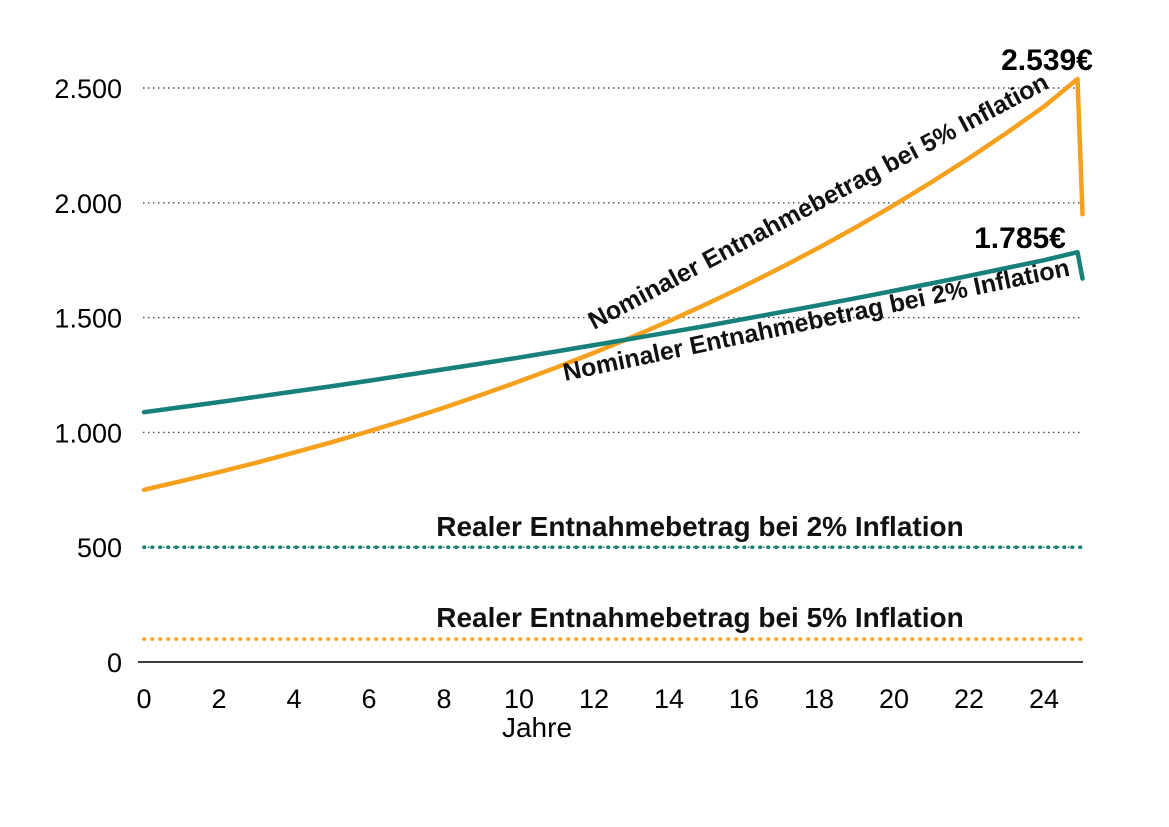  What do you see at coordinates (894, 699) in the screenshot?
I see `x-tick-label: 20` at bounding box center [894, 699].